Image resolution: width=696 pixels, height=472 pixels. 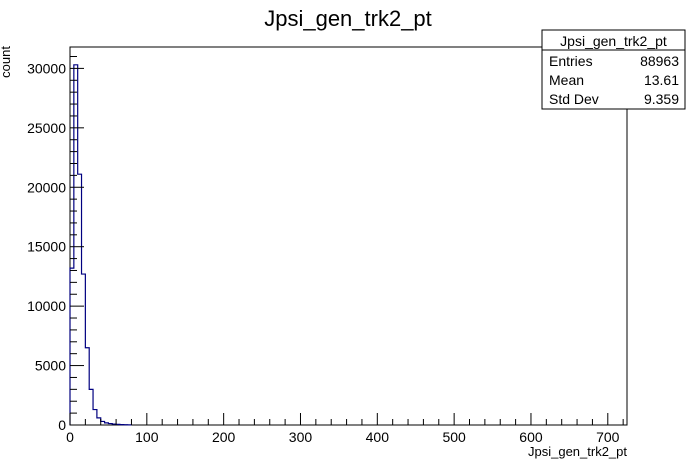 I want to click on stats-label: Std Dev, so click(x=574, y=99).